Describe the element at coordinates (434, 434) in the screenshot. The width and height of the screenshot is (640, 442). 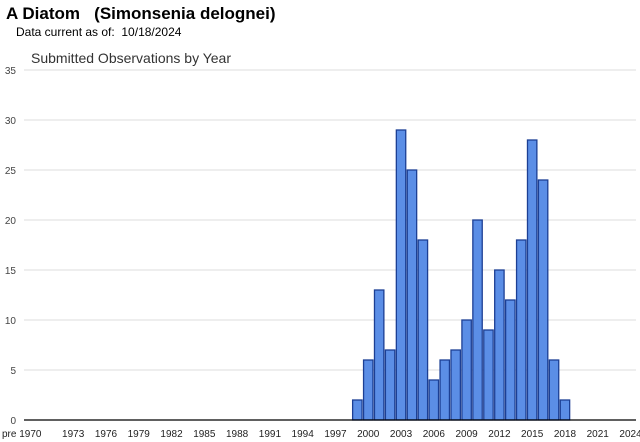
I see `x-tick-label: 2006` at that location.